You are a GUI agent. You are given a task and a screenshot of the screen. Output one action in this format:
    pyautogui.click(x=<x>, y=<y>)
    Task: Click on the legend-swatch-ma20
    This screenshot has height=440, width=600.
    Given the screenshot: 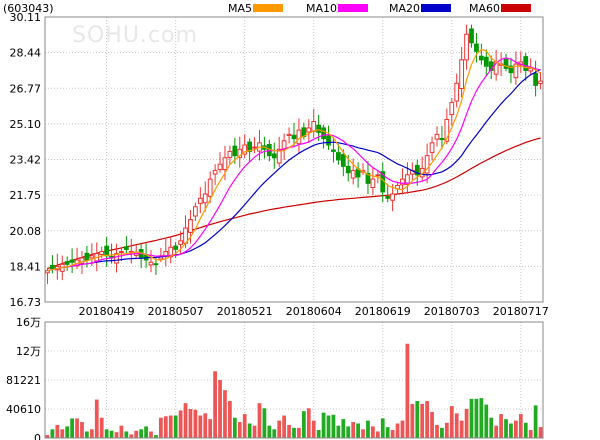 What is the action you would take?
    pyautogui.click(x=436, y=8)
    